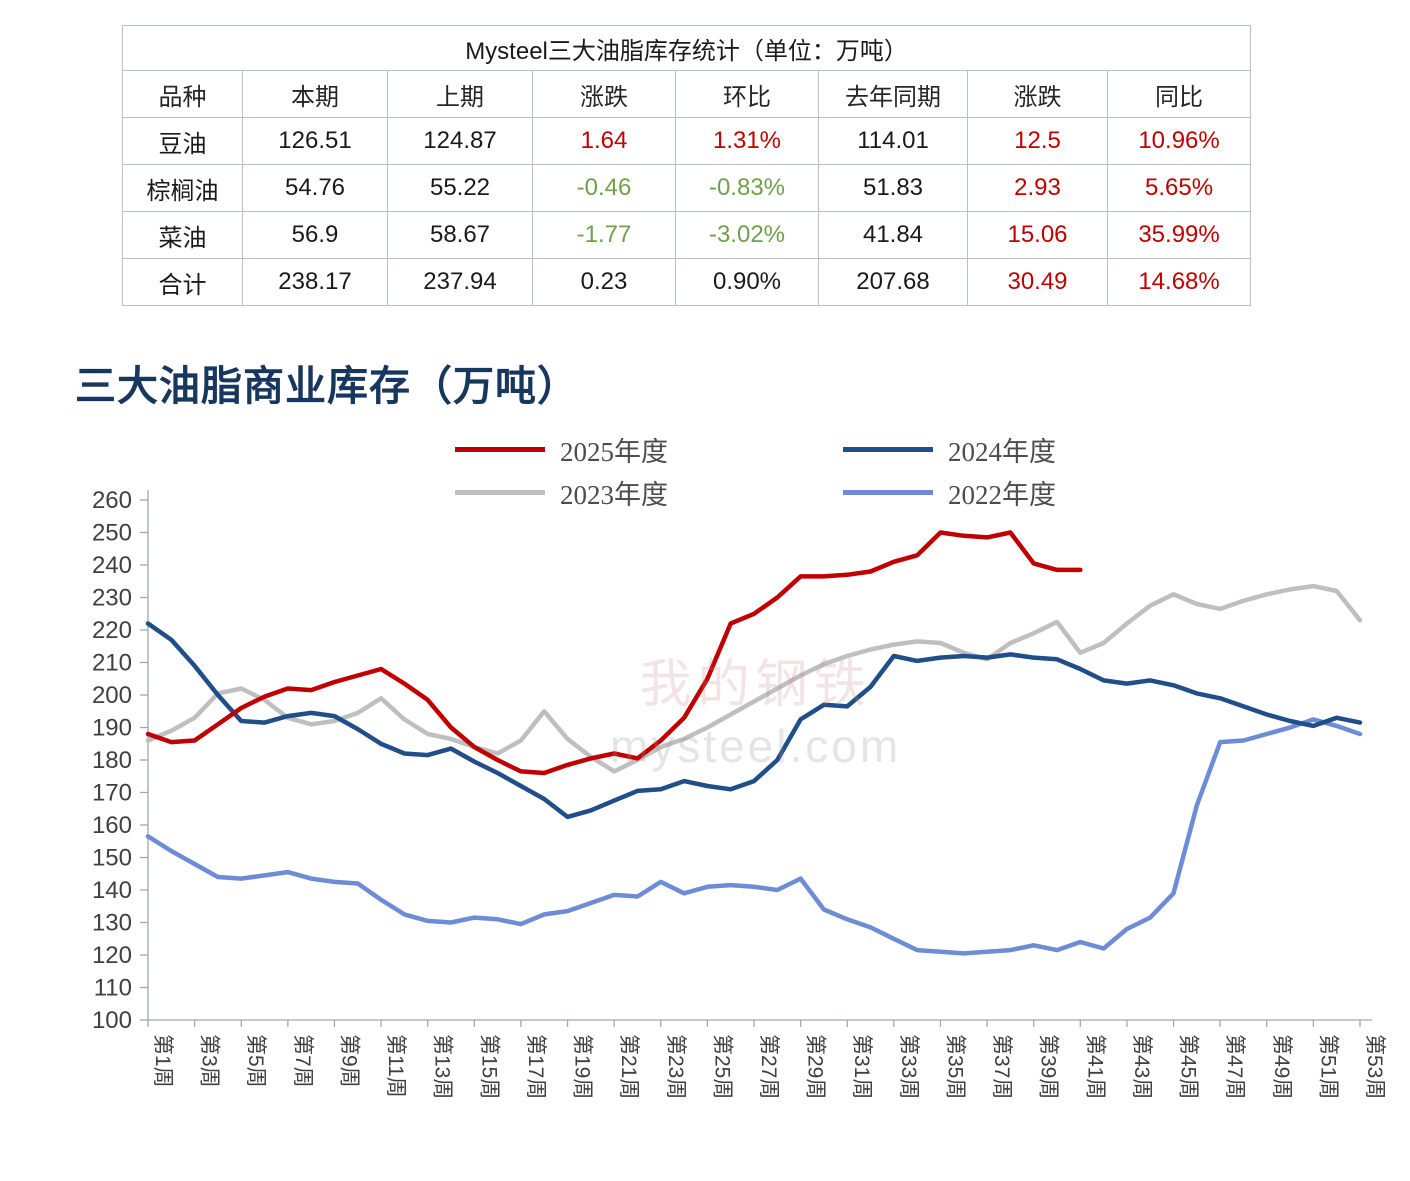 This screenshot has width=1410, height=1181. What do you see at coordinates (815, 1066) in the screenshot?
I see `x-tick-label: 第29周` at bounding box center [815, 1066].